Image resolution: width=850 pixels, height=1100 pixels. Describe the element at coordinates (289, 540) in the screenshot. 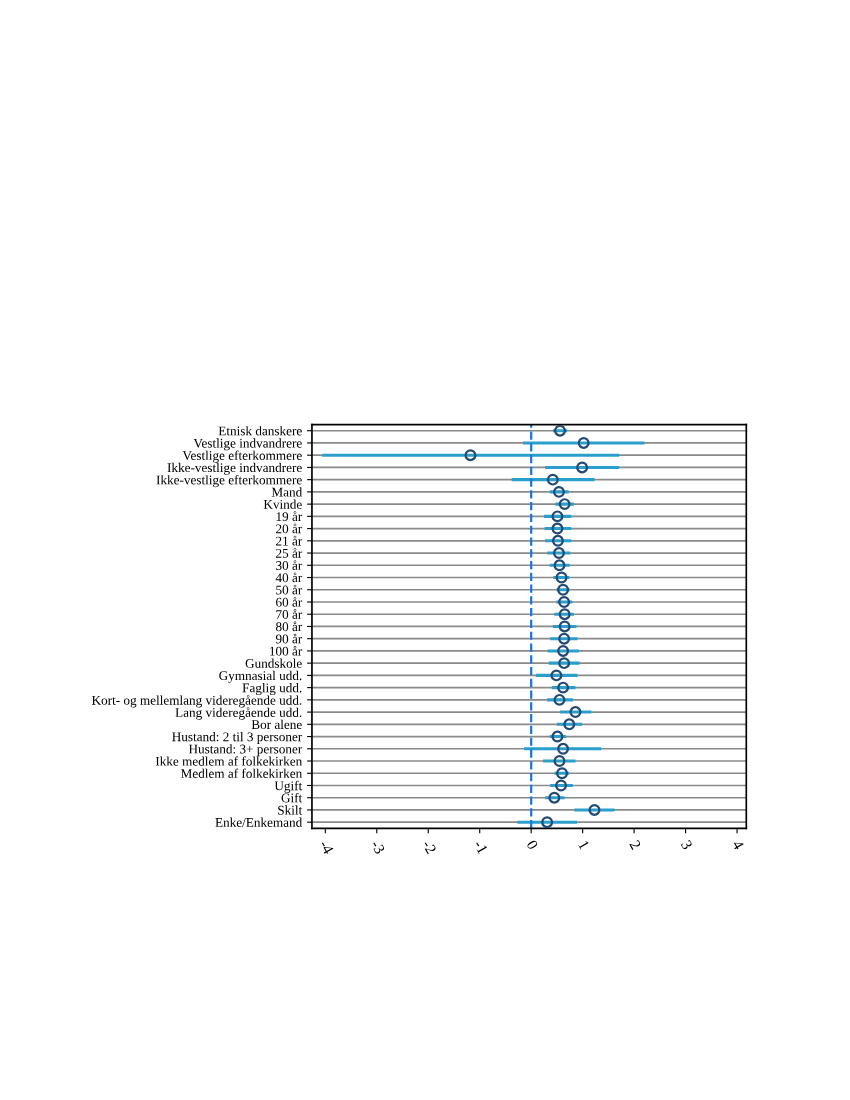

I see `y-tick-label: 21 år` at that location.